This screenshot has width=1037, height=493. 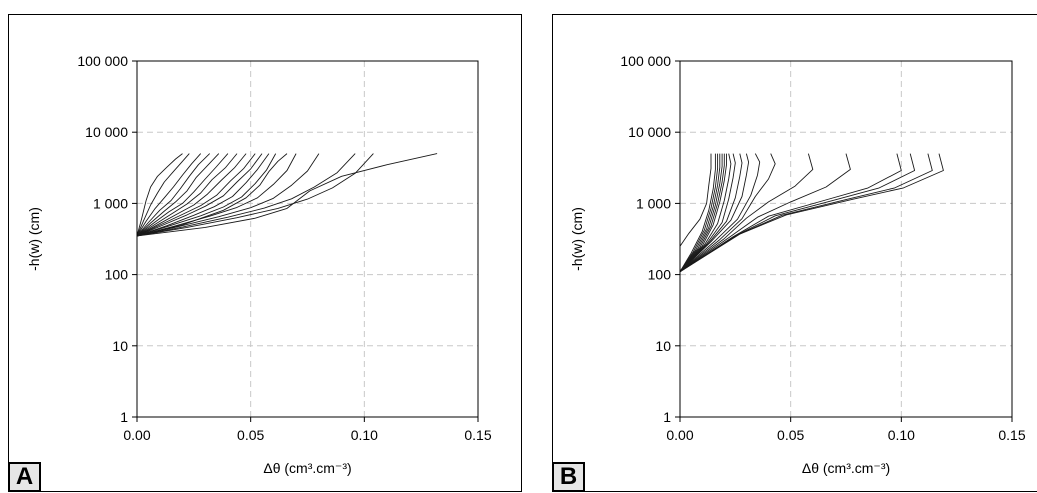 I want to click on panel-label-b: B, so click(x=568, y=477).